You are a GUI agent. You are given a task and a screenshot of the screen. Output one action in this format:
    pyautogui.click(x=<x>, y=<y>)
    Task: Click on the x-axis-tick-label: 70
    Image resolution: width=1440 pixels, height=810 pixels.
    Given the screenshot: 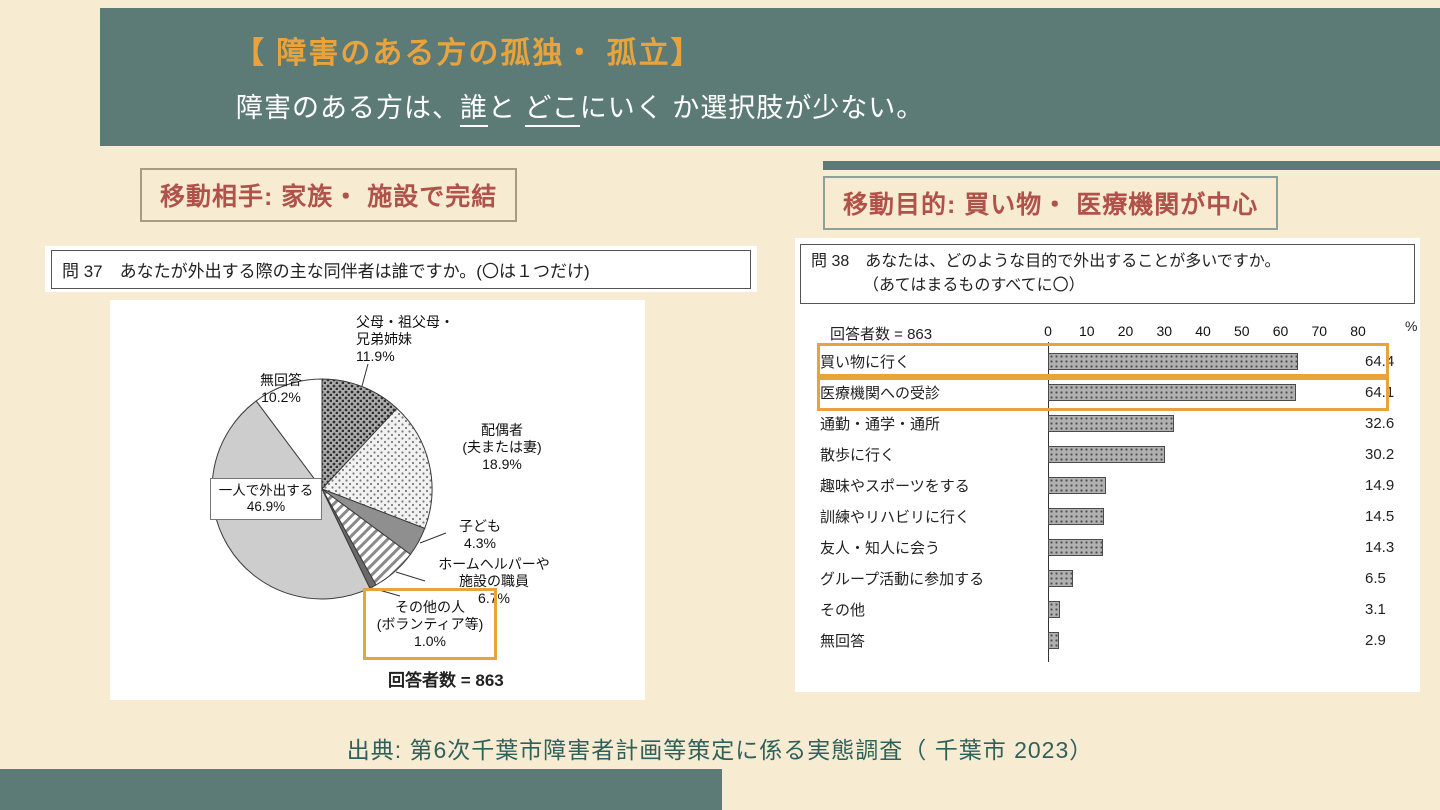 What is the action you would take?
    pyautogui.click(x=1319, y=331)
    